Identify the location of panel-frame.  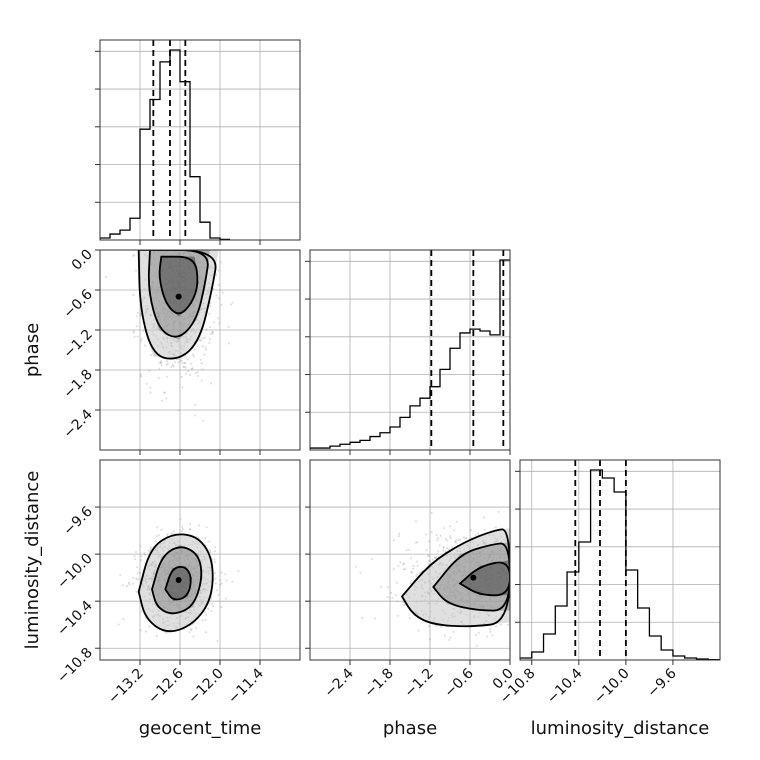
(200, 140).